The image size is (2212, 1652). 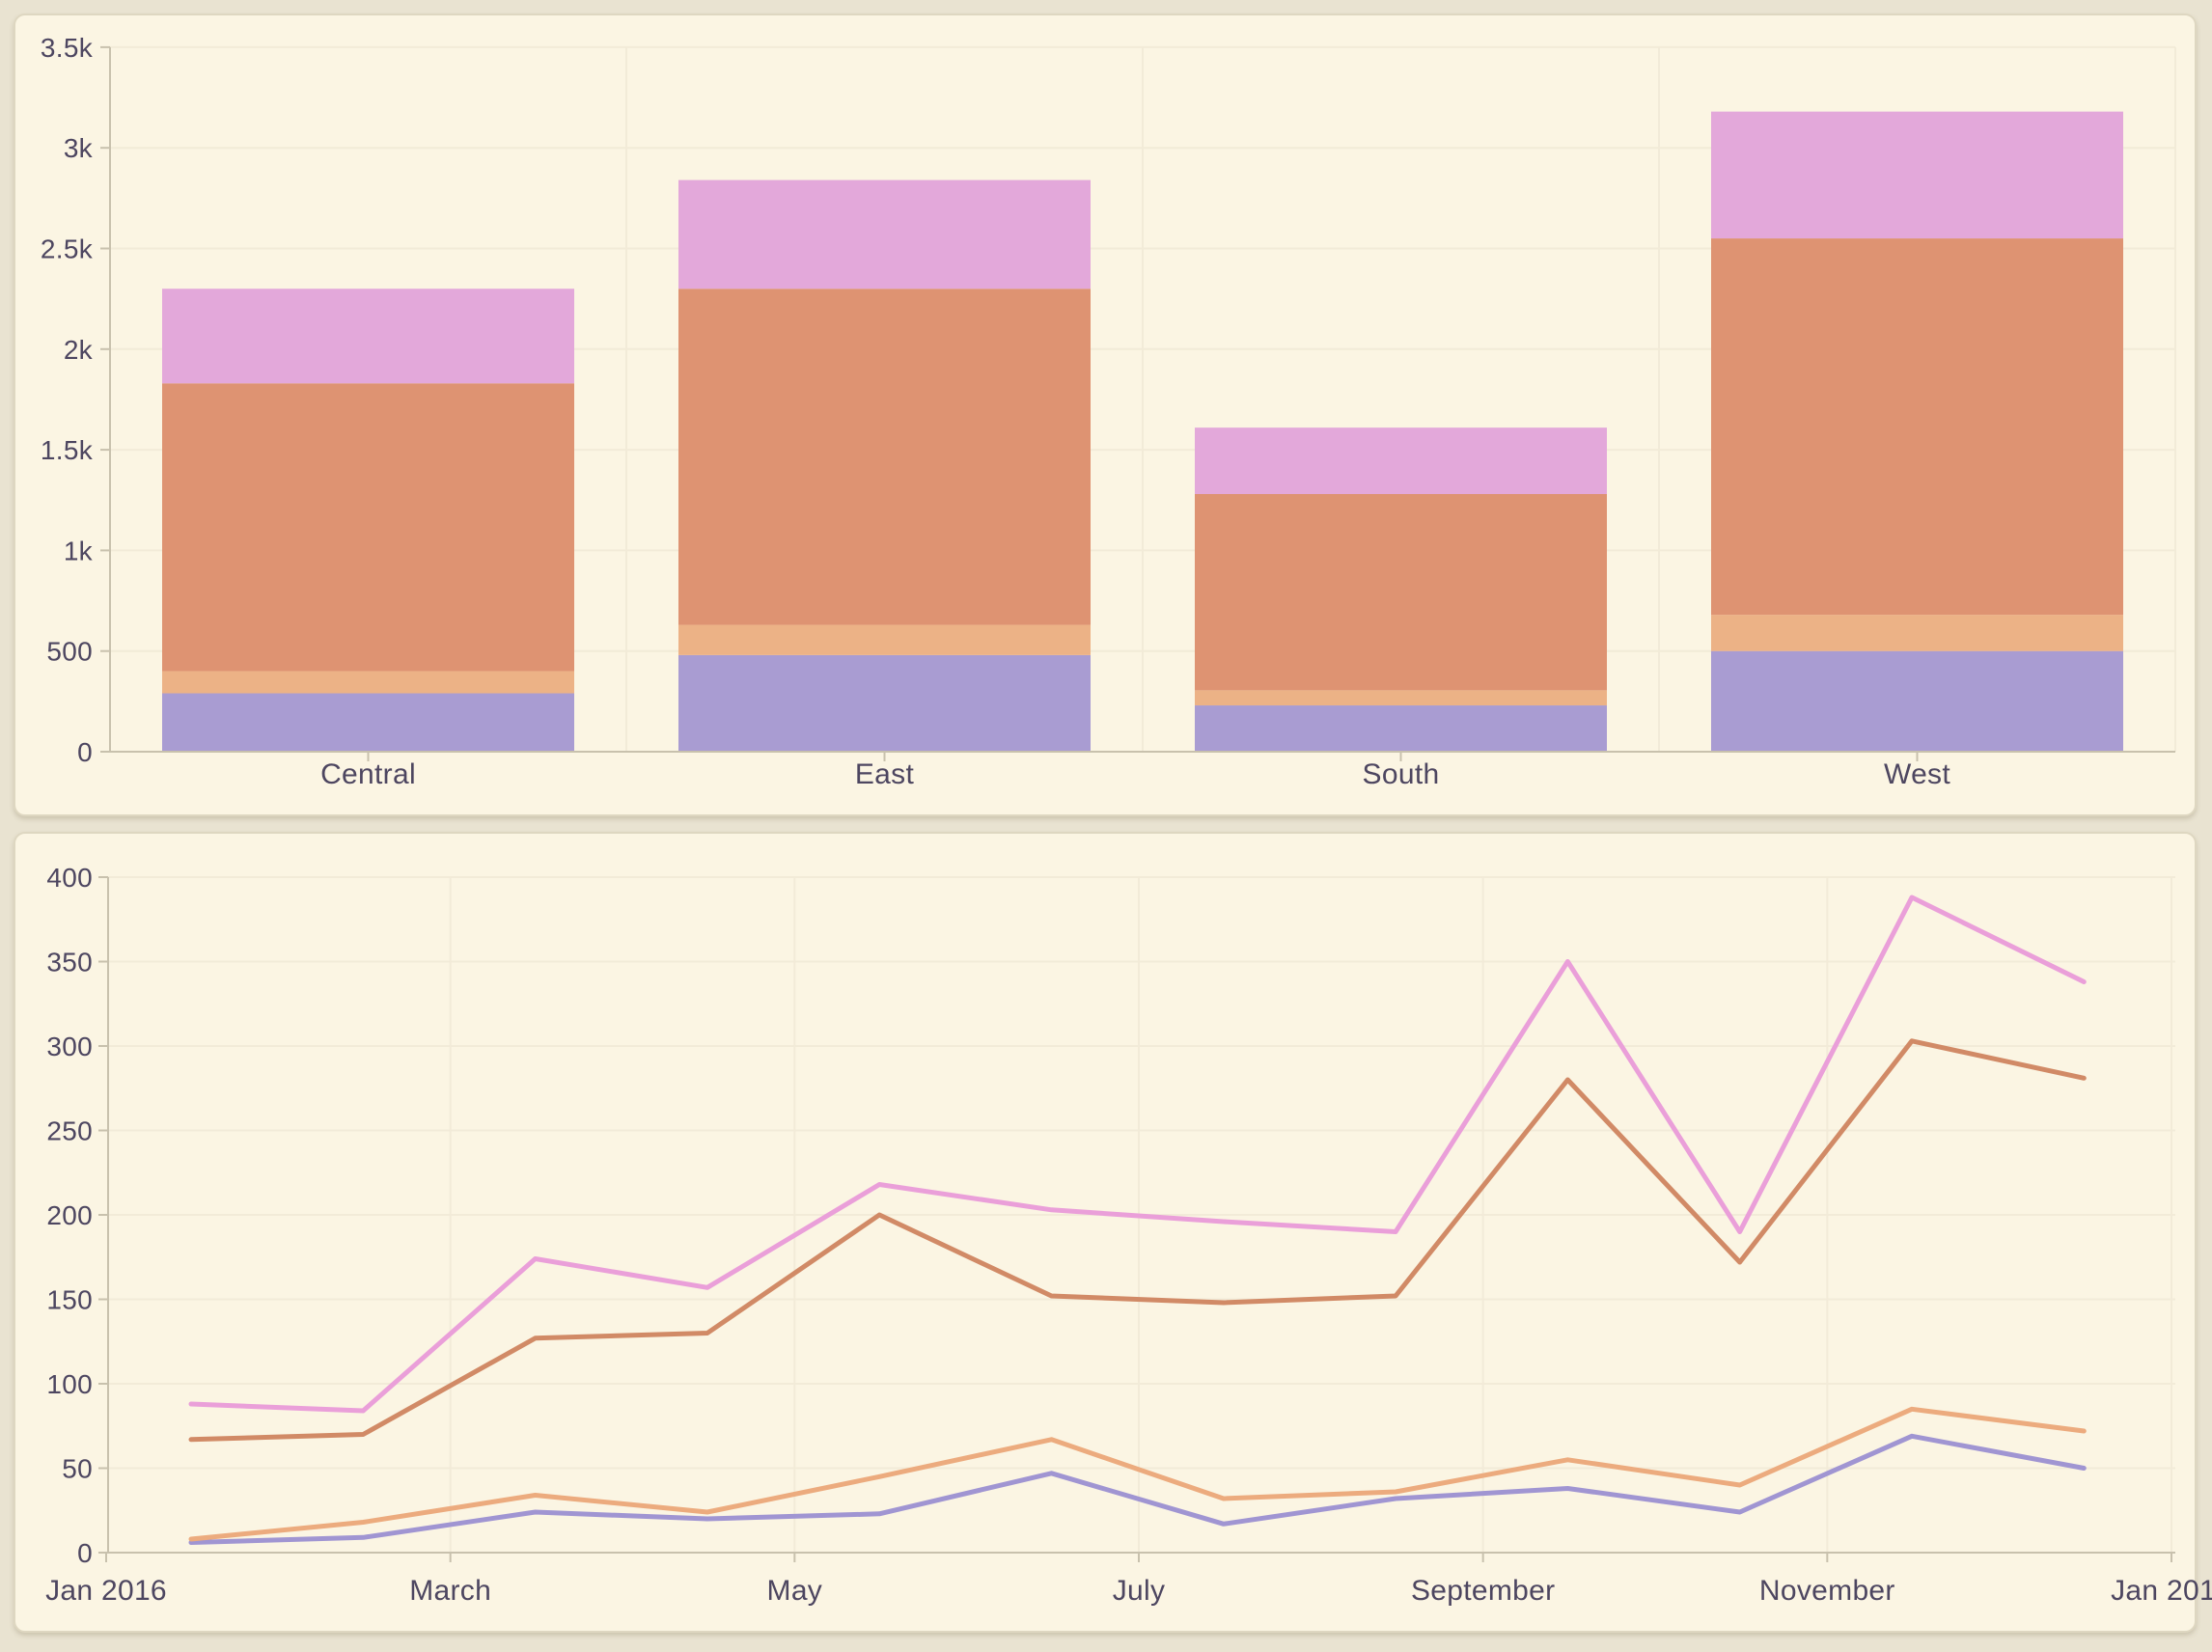 I want to click on bar-segment-salmon-west, so click(x=1917, y=427).